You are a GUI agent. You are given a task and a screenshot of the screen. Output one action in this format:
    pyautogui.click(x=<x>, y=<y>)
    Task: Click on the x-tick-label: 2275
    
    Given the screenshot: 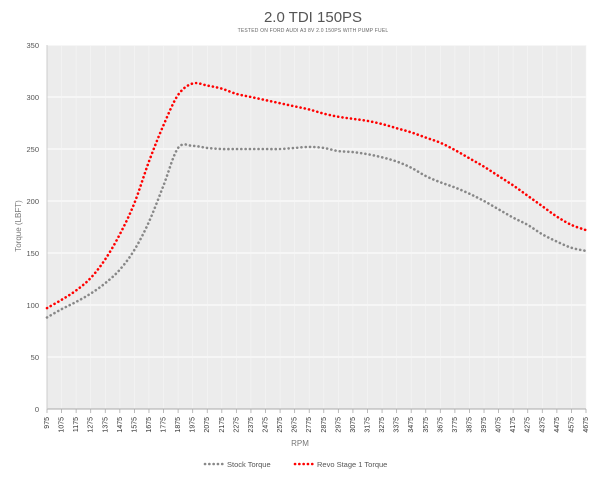 What is the action you would take?
    pyautogui.click(x=236, y=425)
    